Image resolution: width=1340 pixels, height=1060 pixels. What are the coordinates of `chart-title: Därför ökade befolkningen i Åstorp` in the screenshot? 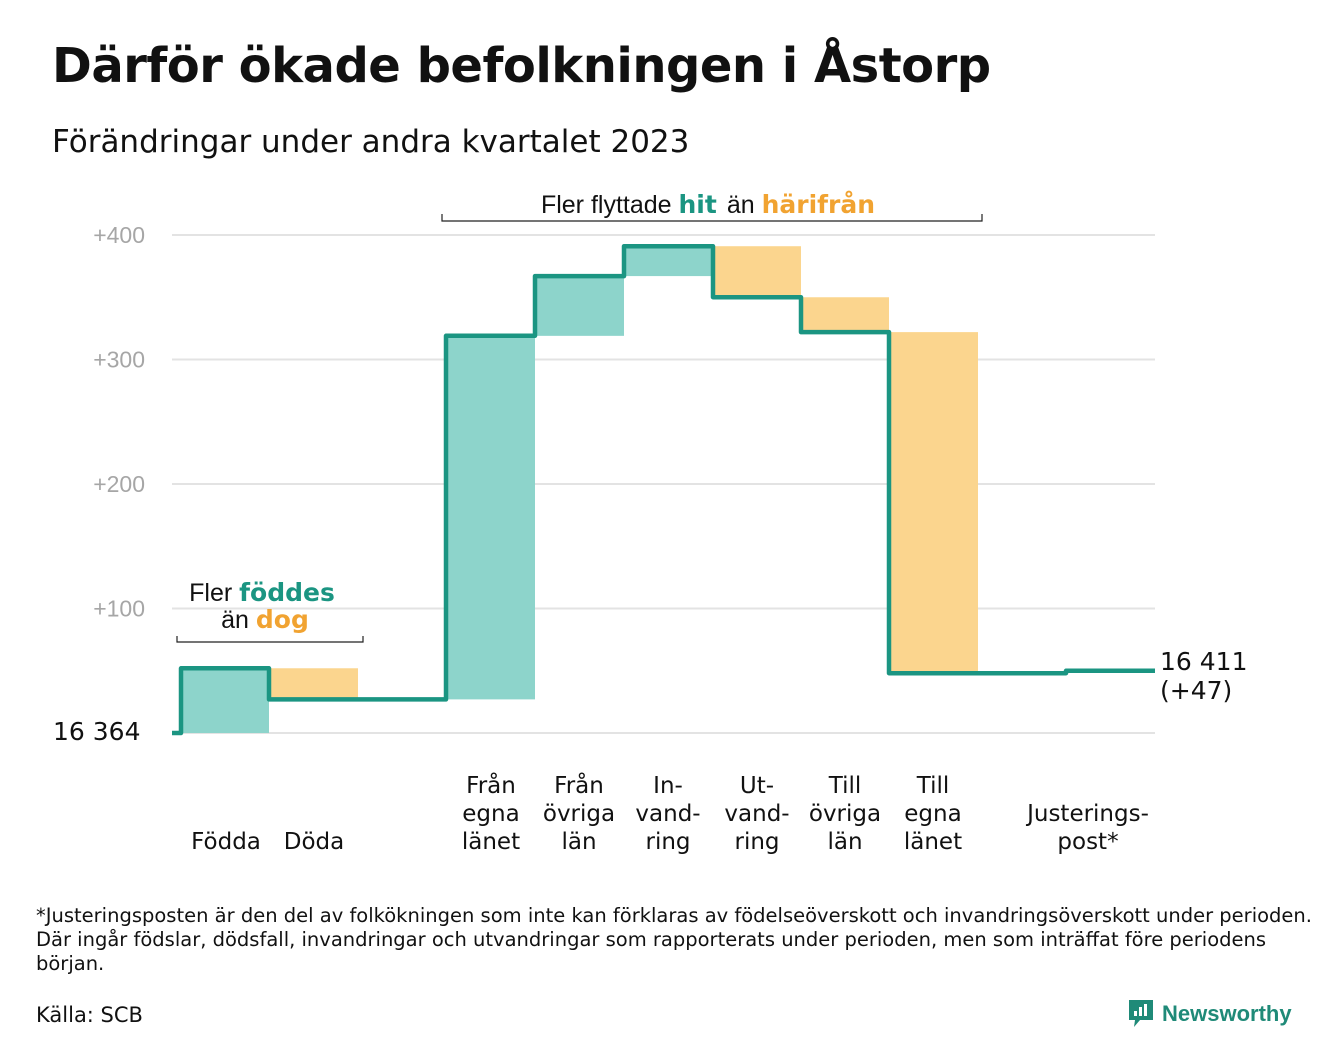 It's located at (521, 66).